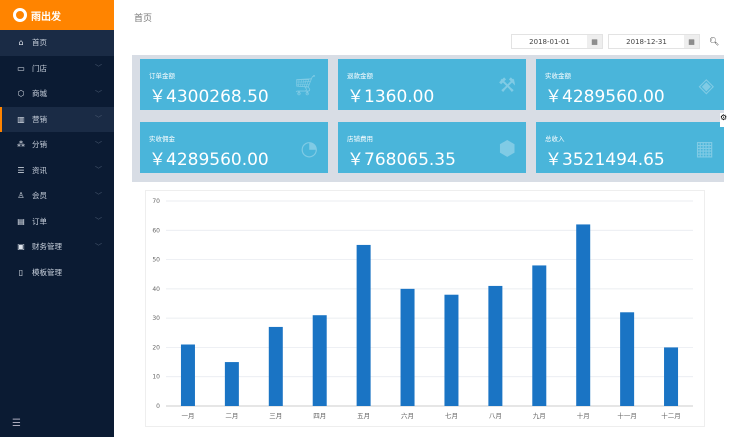  I want to click on store-icon: ▭, so click(21, 68).